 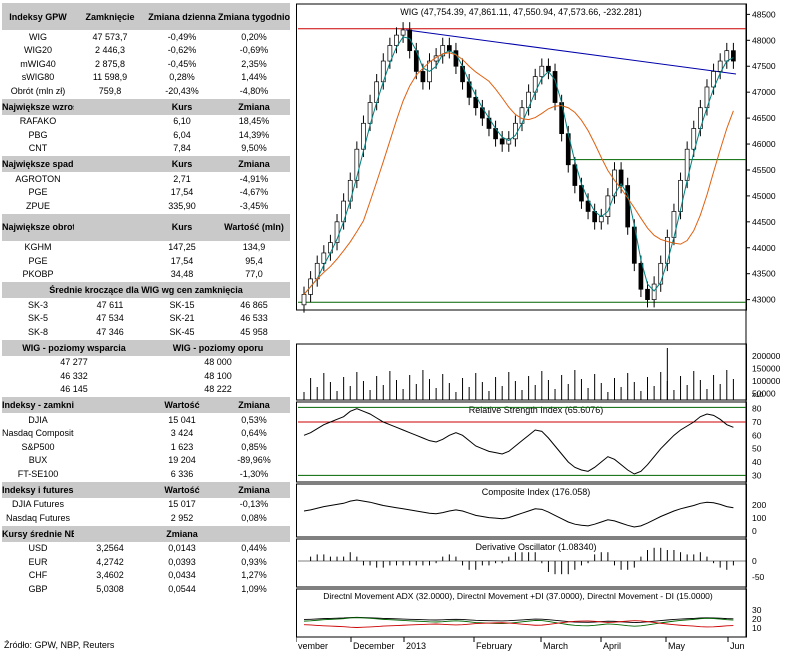 What do you see at coordinates (182, 148) in the screenshot?
I see `table-cell: 7,84` at bounding box center [182, 148].